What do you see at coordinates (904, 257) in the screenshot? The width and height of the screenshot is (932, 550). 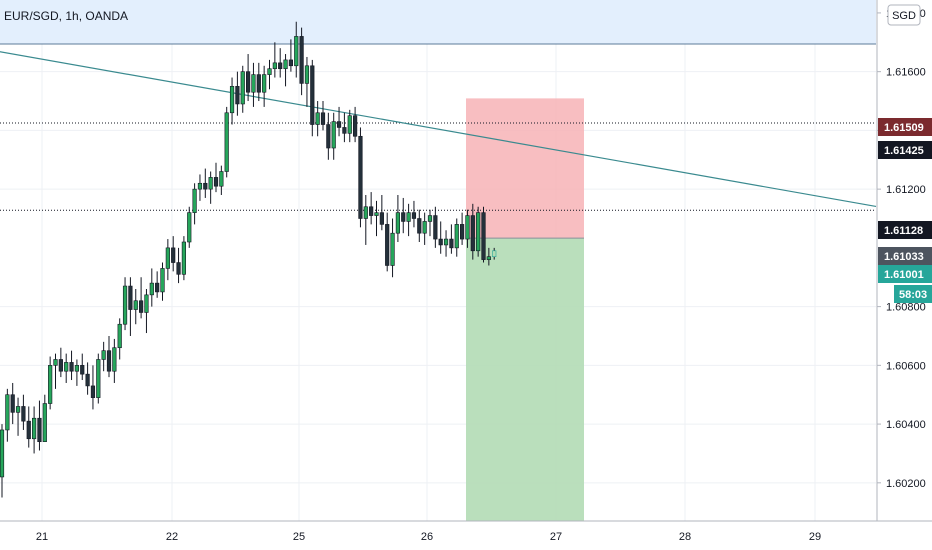 I see `price-tag-label: 1.61033` at bounding box center [904, 257].